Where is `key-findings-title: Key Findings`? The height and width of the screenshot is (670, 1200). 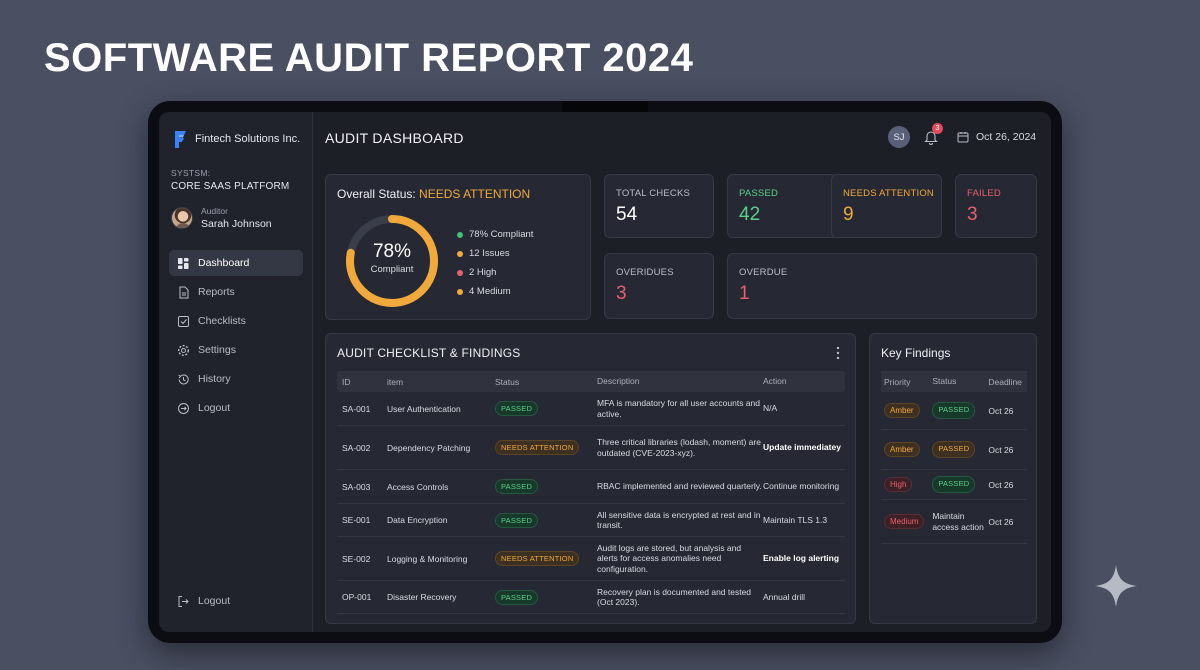 key-findings-title: Key Findings is located at coordinates (916, 353).